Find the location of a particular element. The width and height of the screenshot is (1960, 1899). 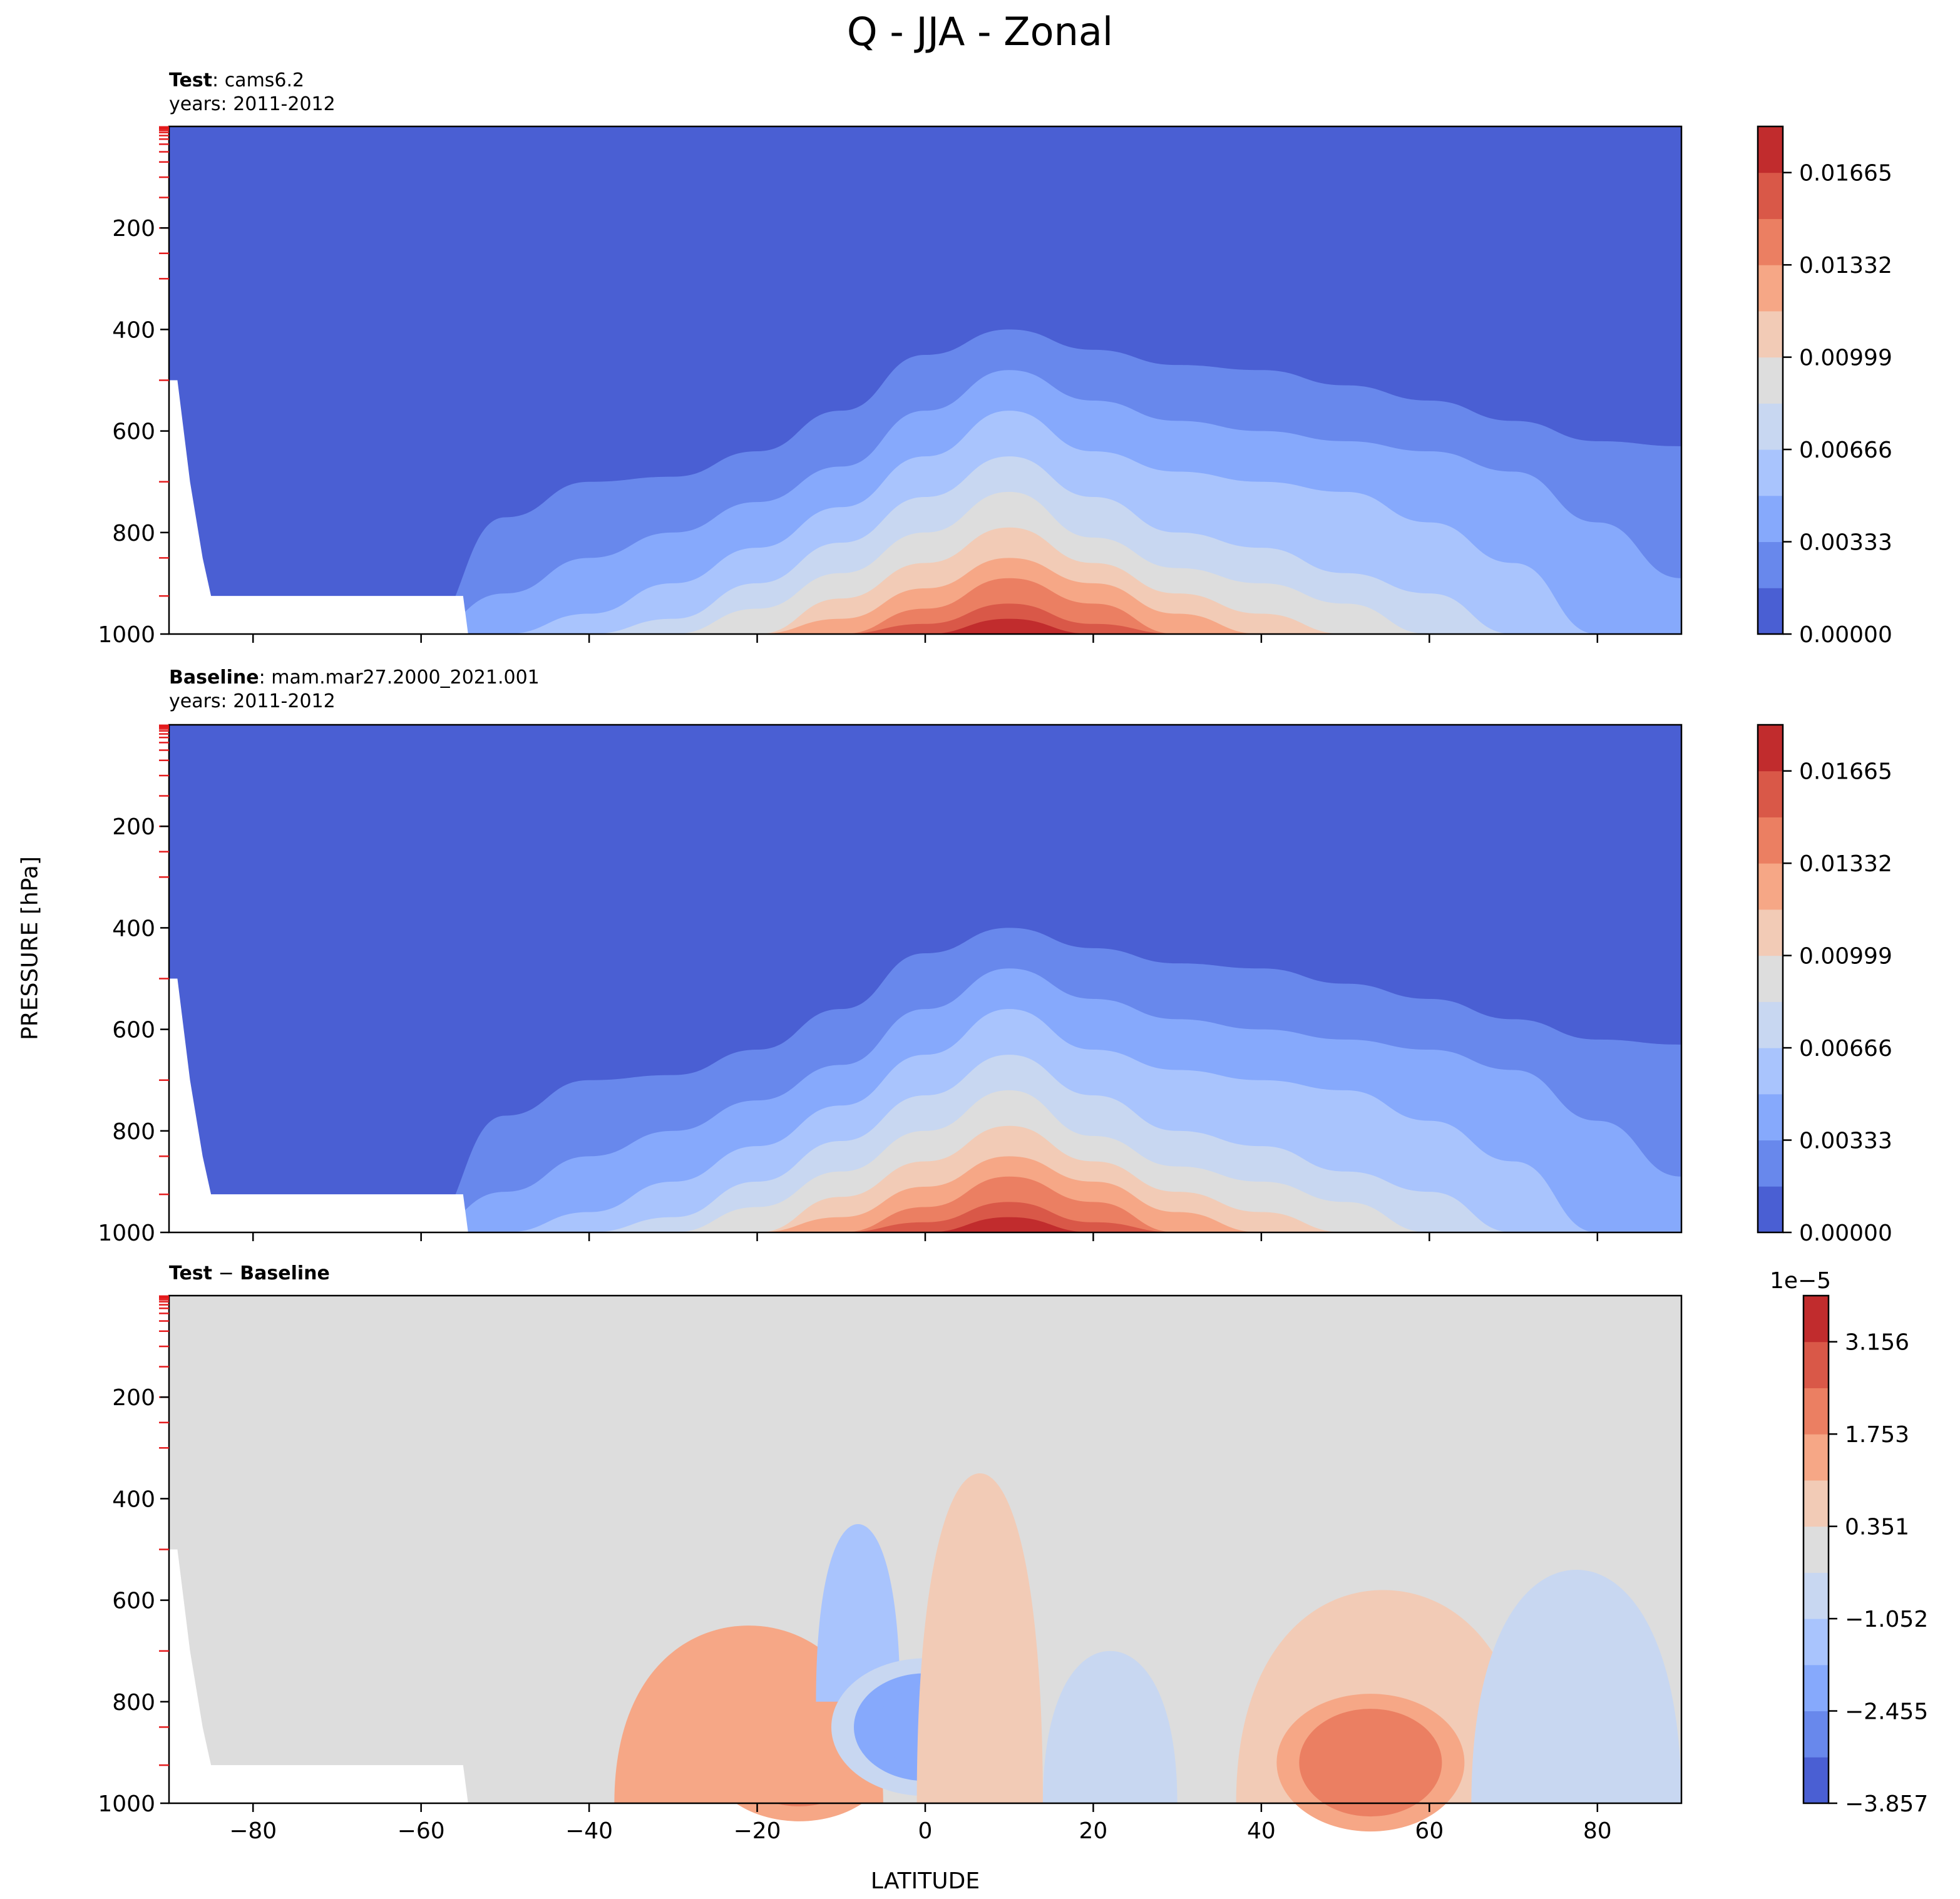

x-tick-label: 80 is located at coordinates (1597, 1831).